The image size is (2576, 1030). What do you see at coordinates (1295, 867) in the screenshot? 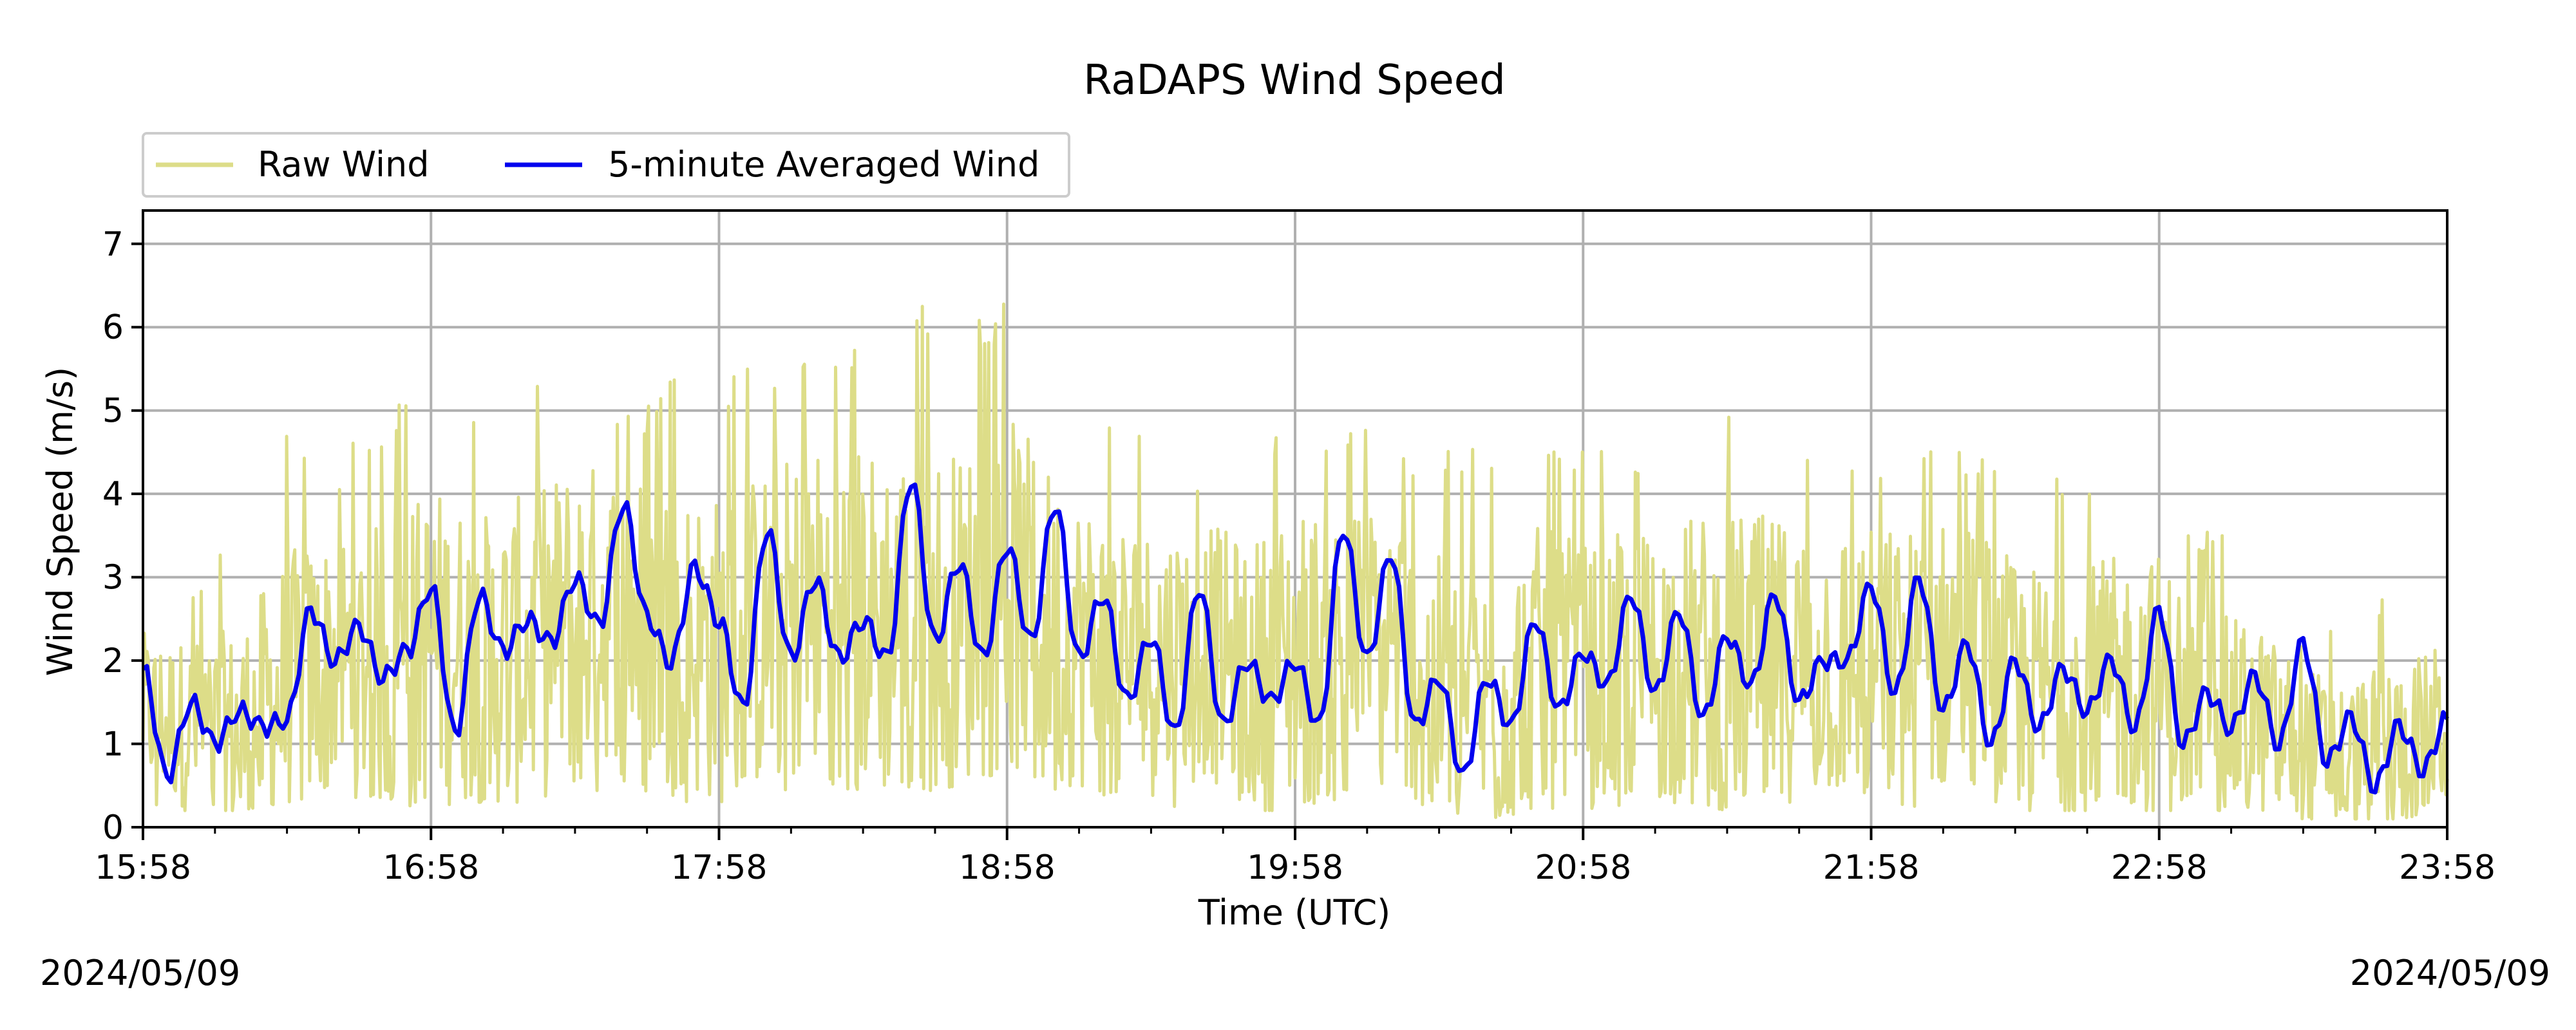
I see `x-tick-label: 19:58` at bounding box center [1295, 867].